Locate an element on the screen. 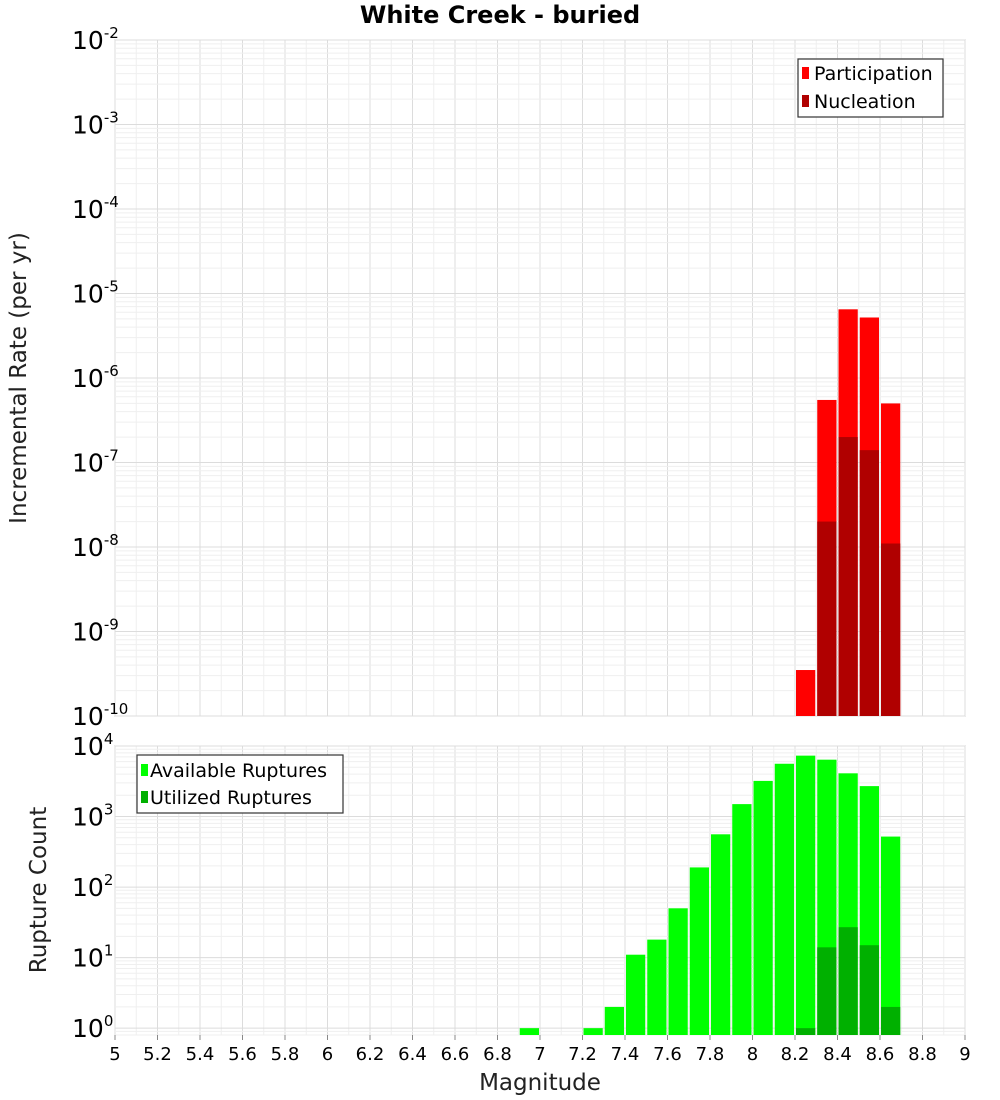 The width and height of the screenshot is (1000, 1100). legend-label-utilized: Utilized Ruptures is located at coordinates (231, 798).